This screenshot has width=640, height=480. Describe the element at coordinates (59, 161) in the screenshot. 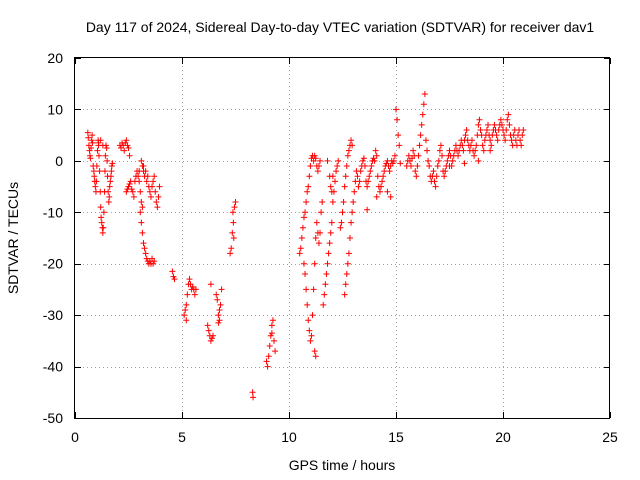

I see `y-tick-label: 0` at that location.